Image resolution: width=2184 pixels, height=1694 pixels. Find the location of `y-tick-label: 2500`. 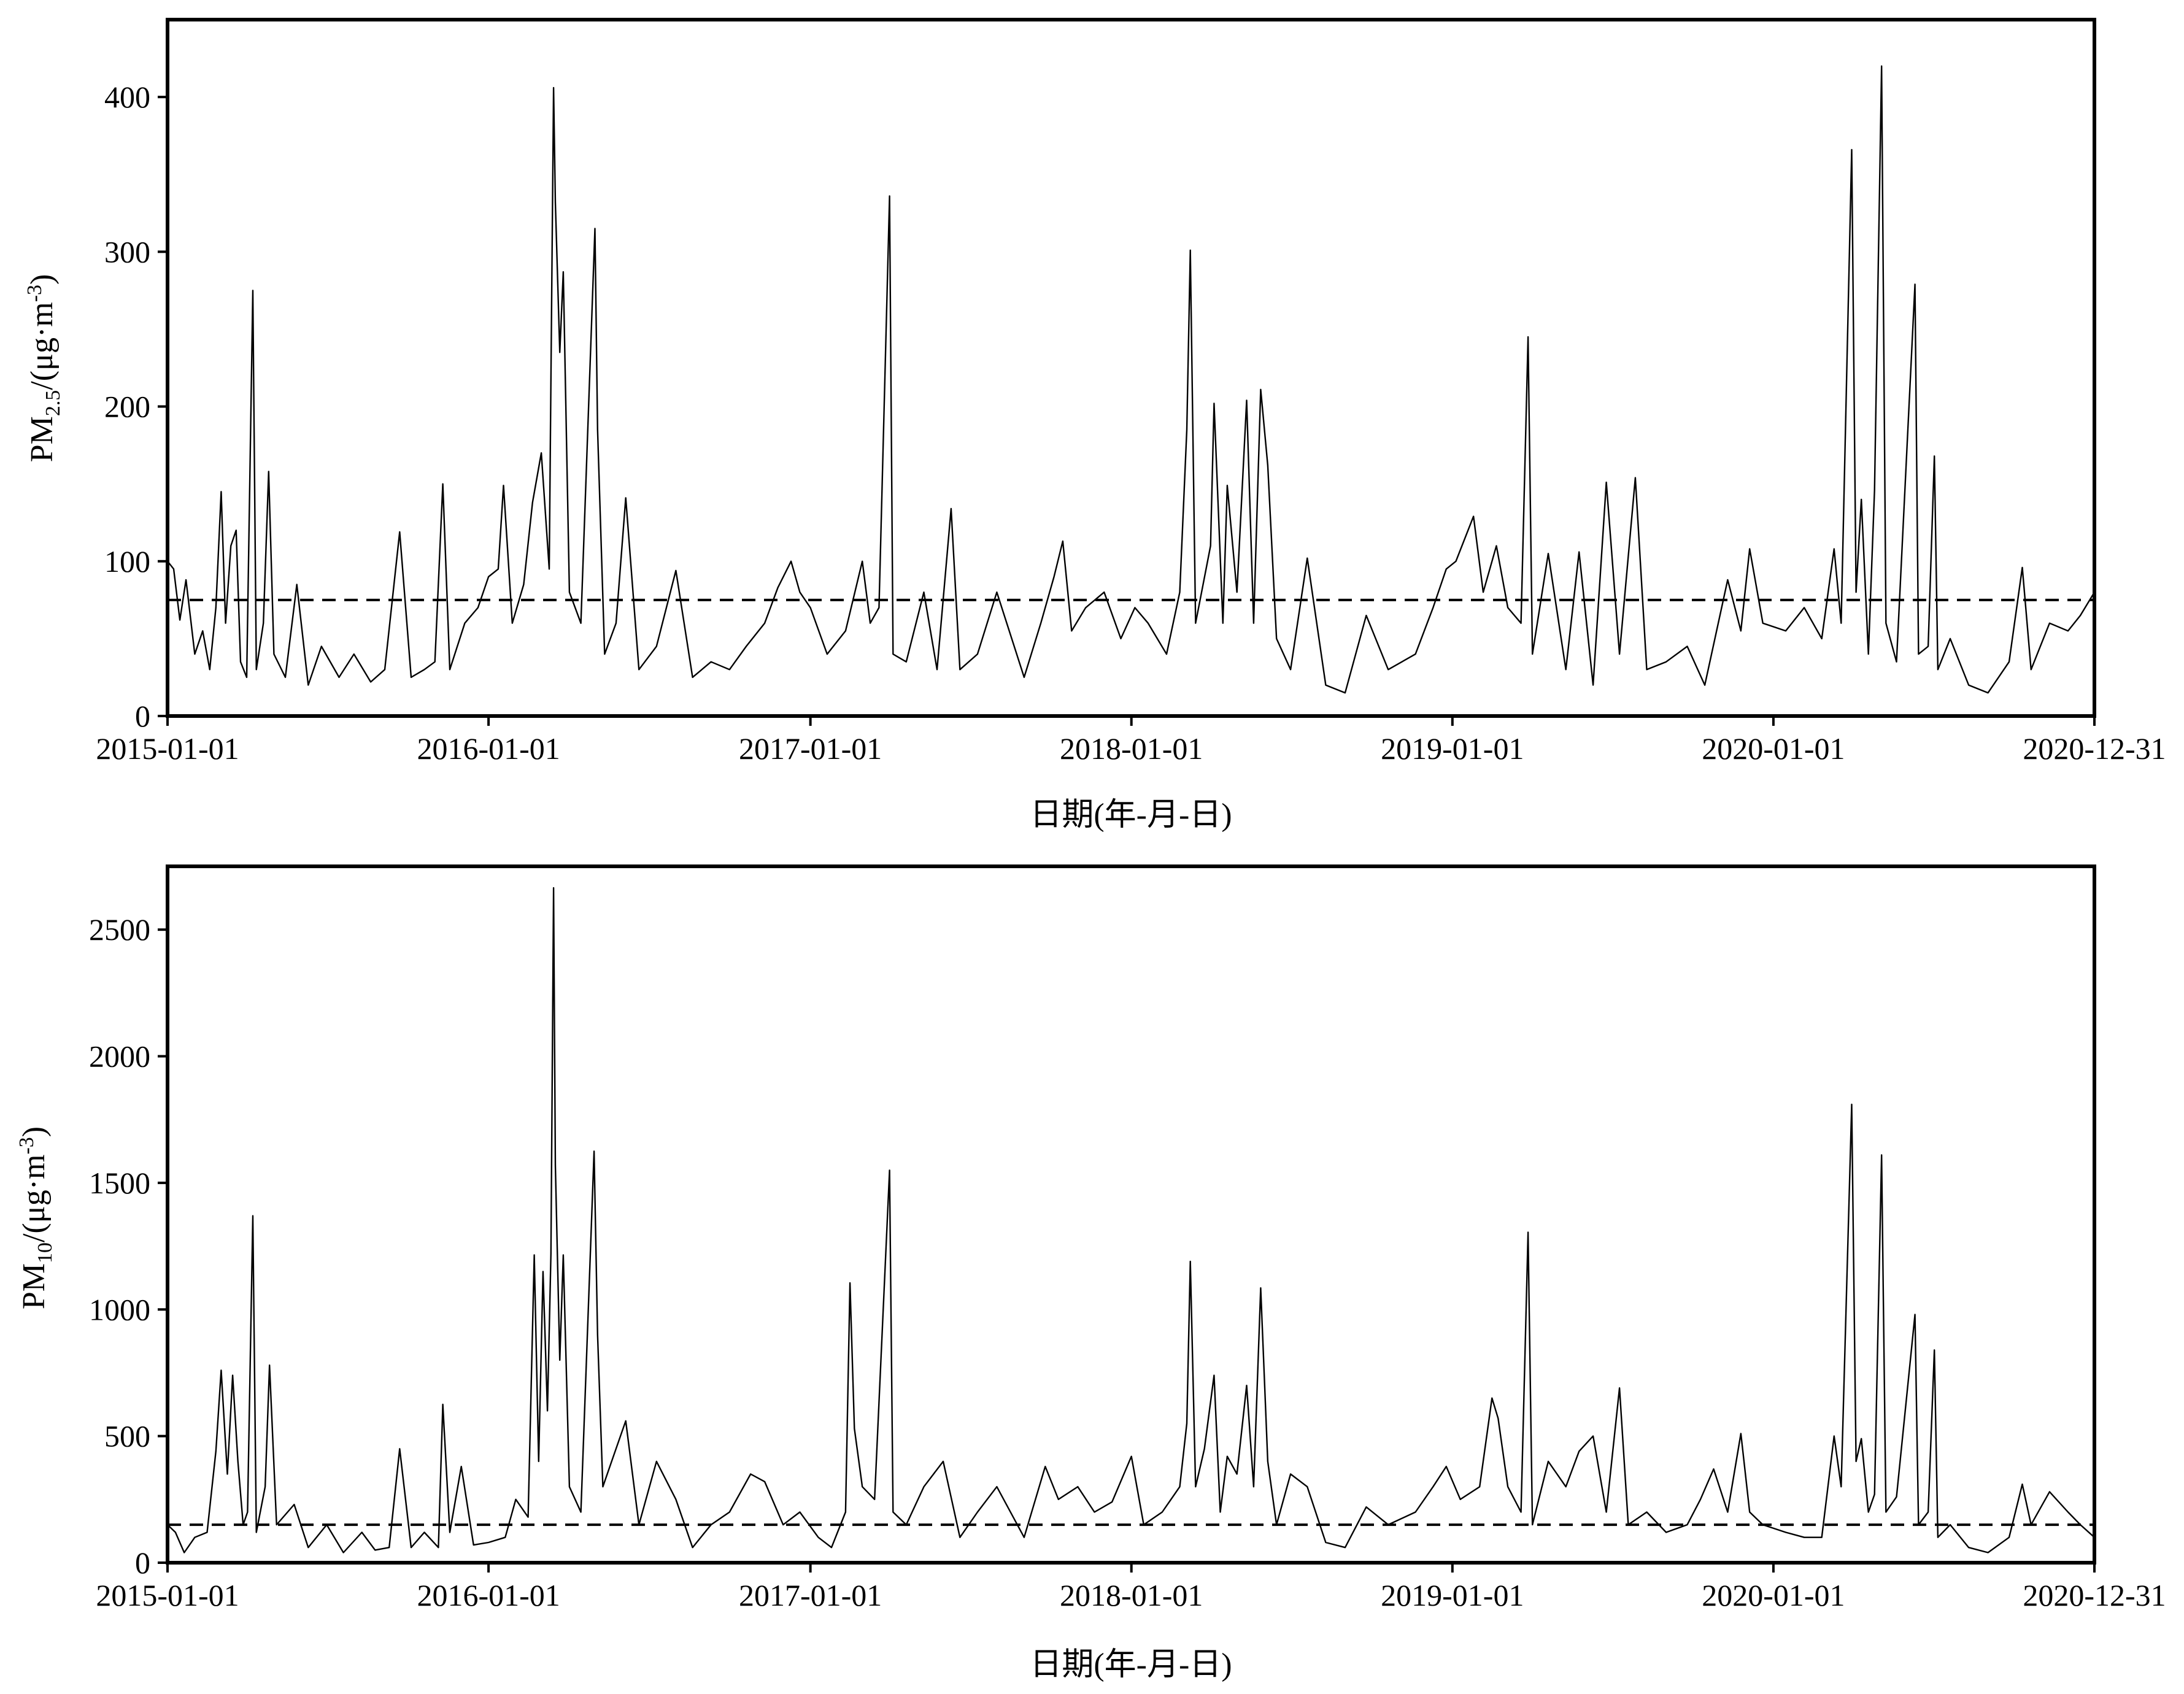

y-tick-label: 2500 is located at coordinates (120, 929).